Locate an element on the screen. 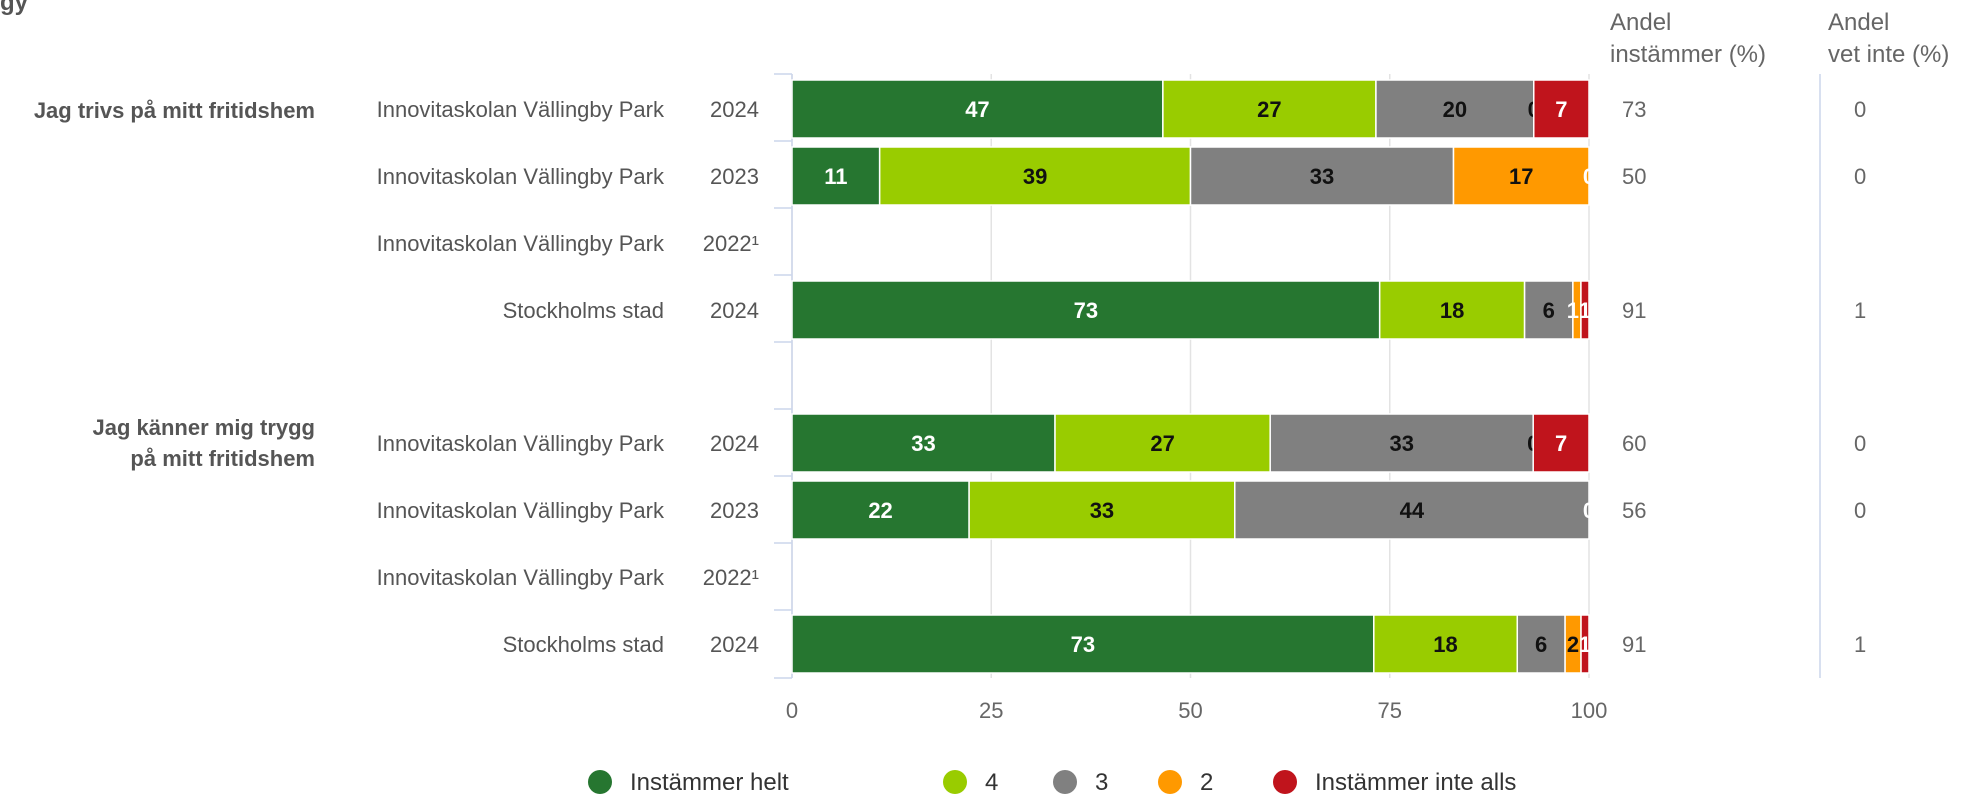 The height and width of the screenshot is (795, 1970). legend-label: 3 is located at coordinates (1101, 782).